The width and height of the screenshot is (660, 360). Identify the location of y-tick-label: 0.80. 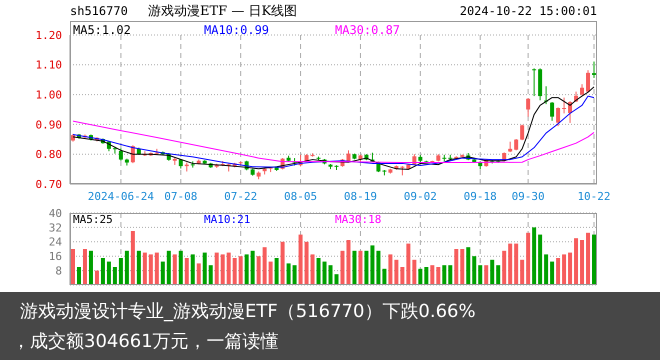
(49, 155).